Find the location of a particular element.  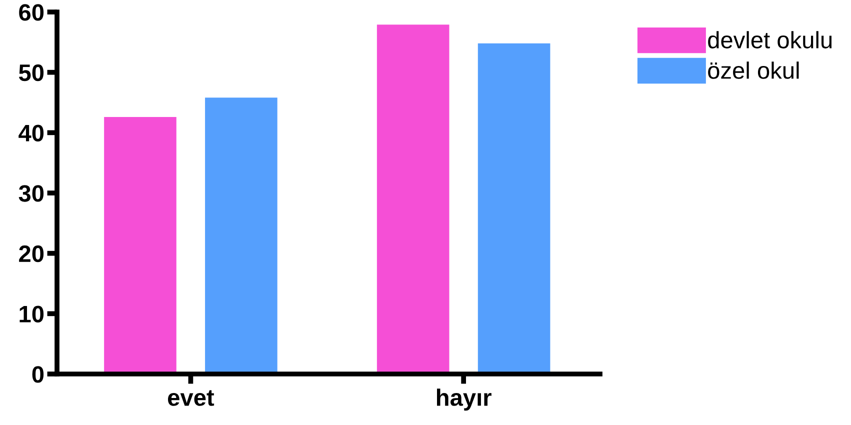

y-tick-label: 10 is located at coordinates (32, 314).